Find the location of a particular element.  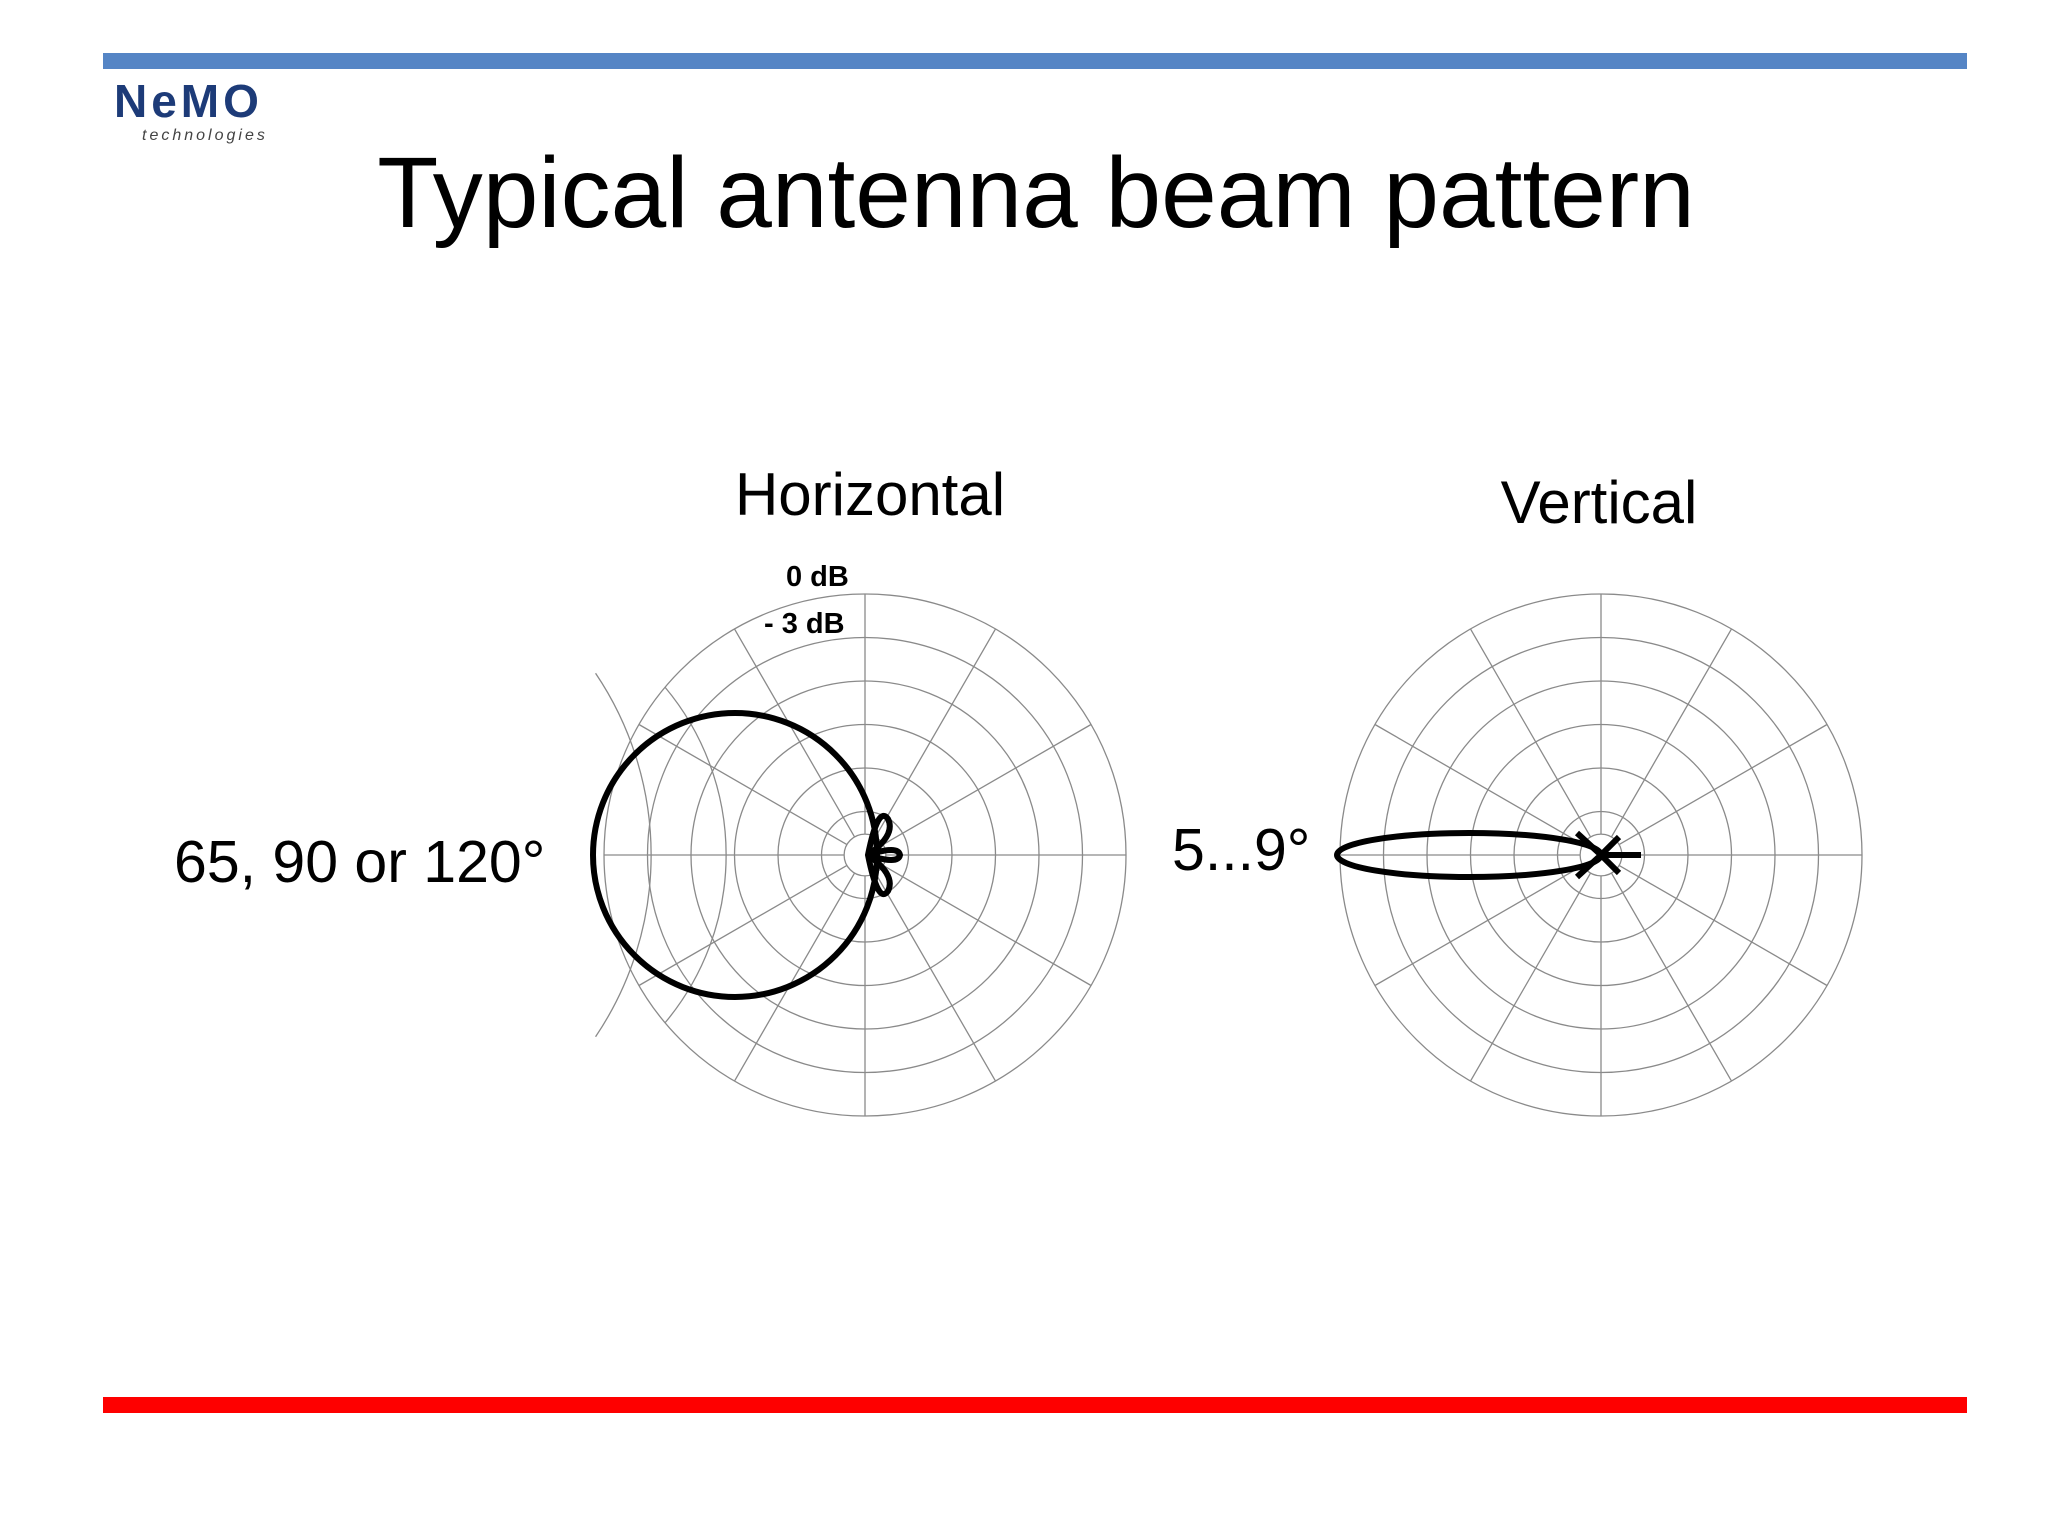

beamwidth-label: 5...9° is located at coordinates (1241, 850).